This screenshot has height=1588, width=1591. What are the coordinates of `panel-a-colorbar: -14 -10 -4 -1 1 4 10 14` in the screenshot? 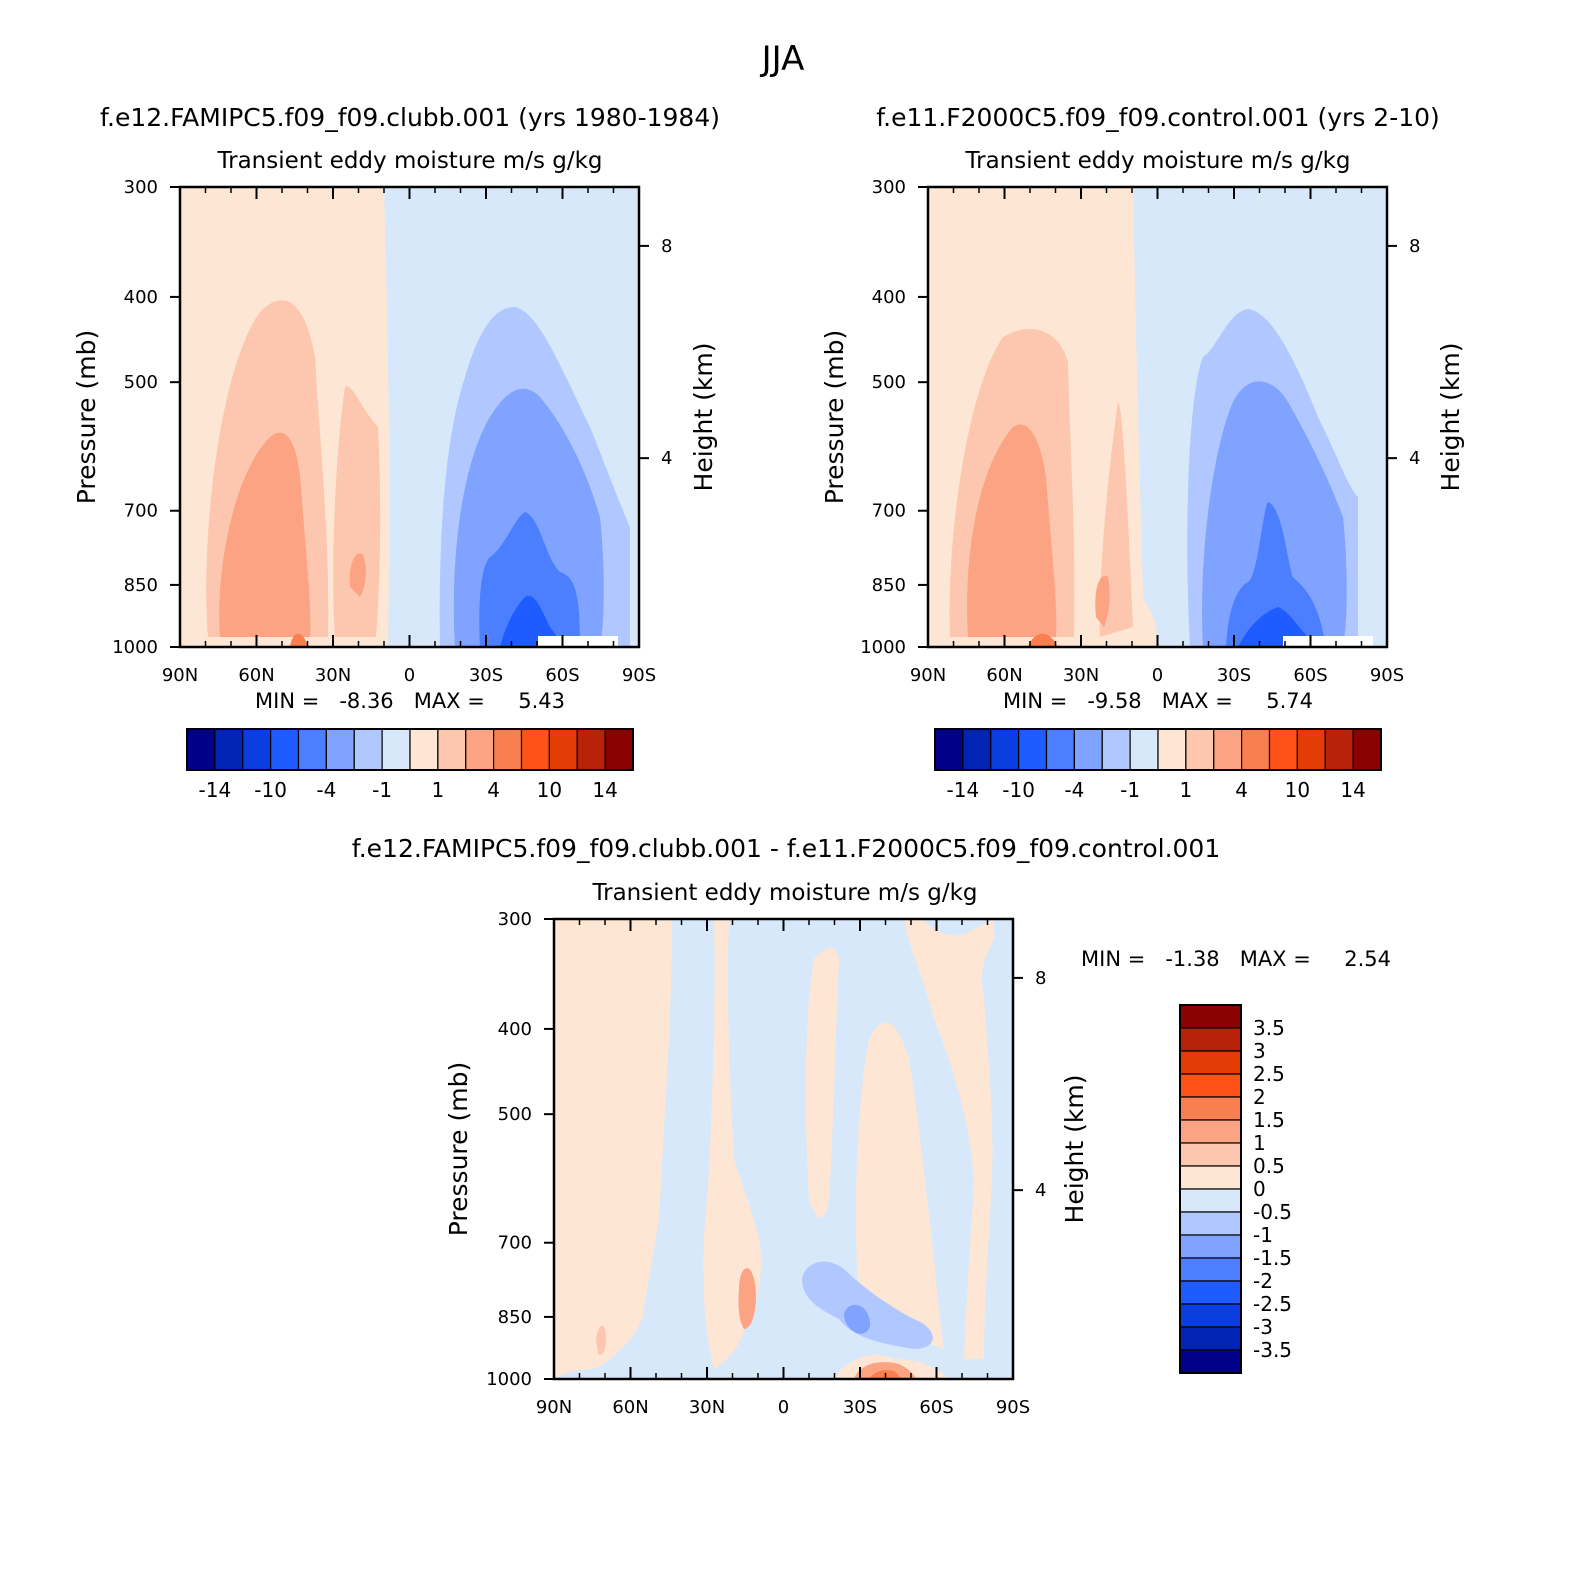 It's located at (410, 765).